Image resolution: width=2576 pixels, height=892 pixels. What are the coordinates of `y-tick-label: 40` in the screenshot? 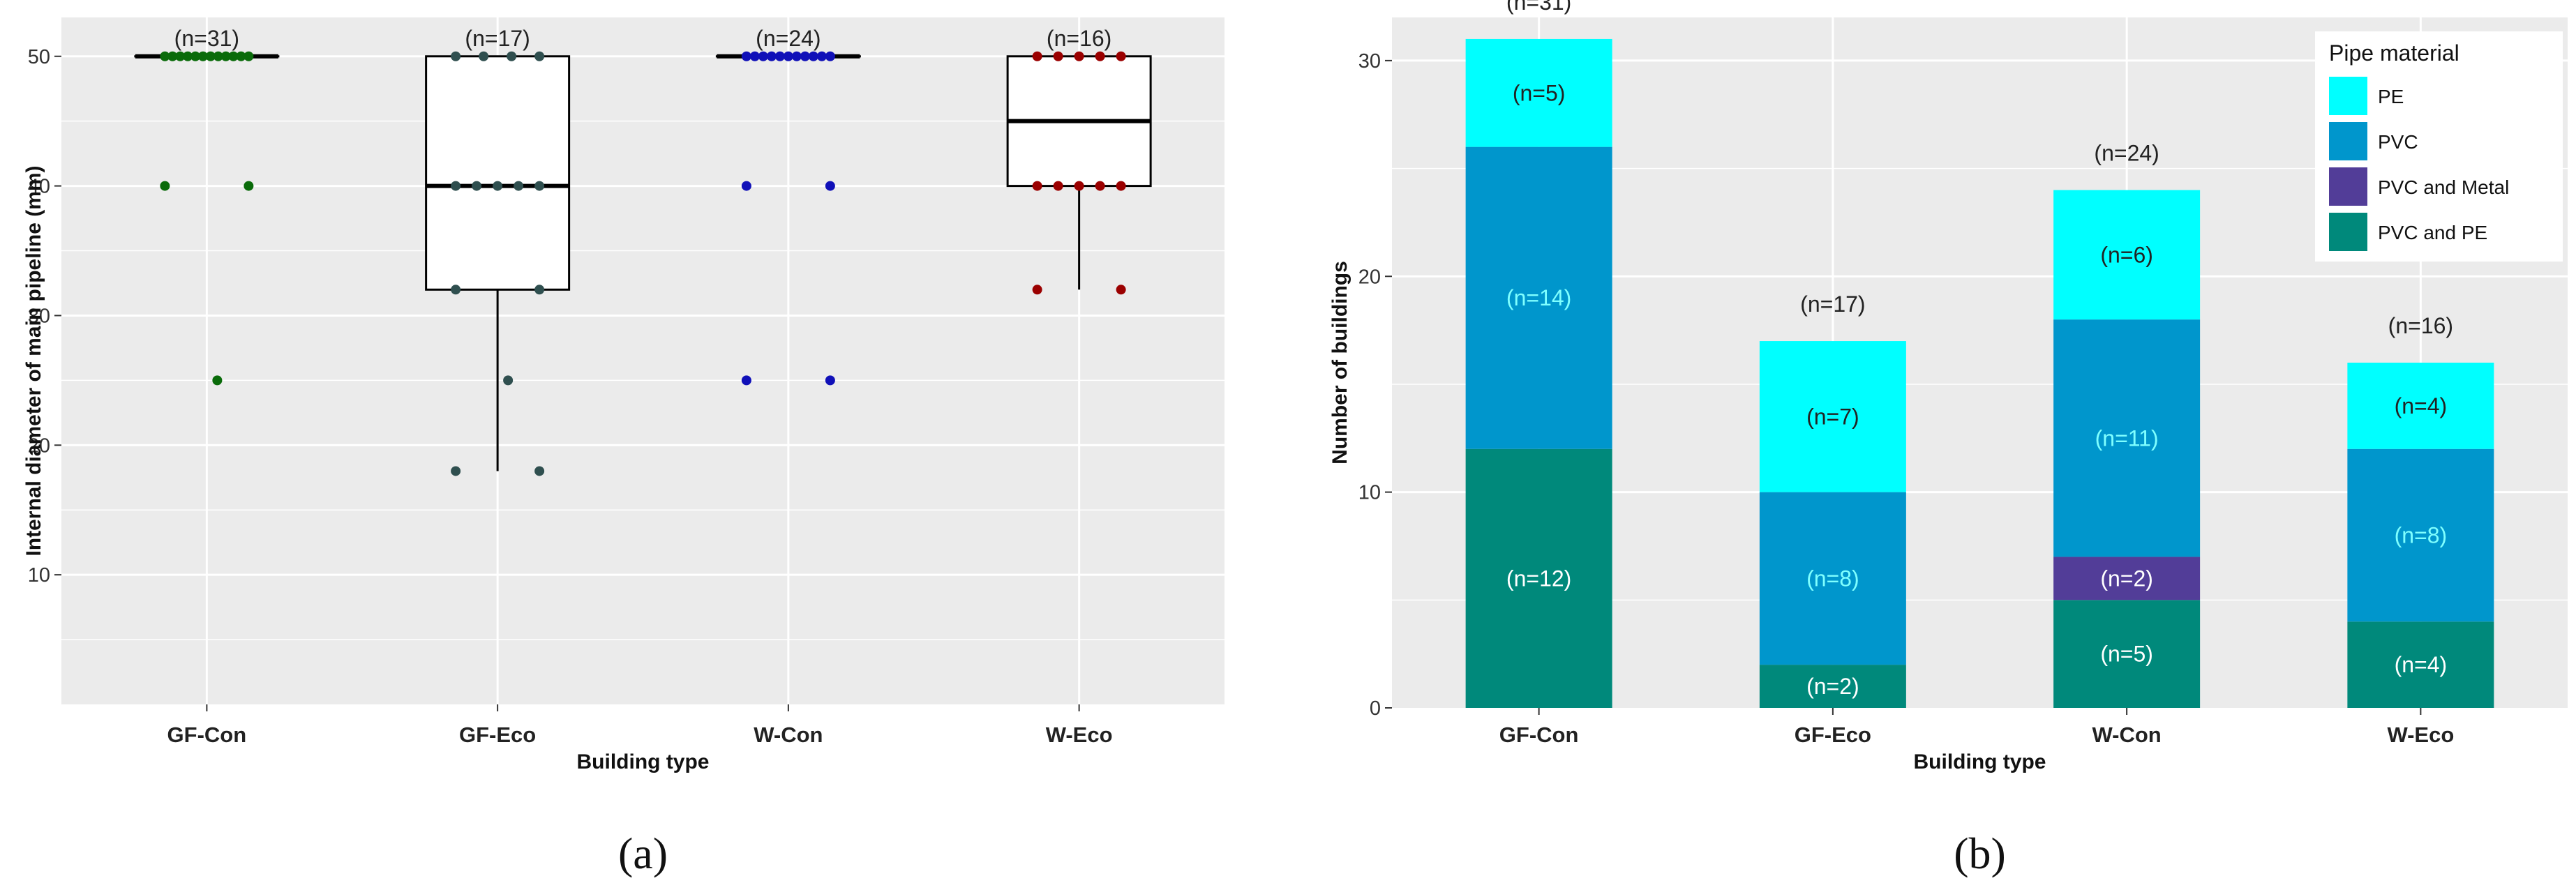 It's located at (39, 187).